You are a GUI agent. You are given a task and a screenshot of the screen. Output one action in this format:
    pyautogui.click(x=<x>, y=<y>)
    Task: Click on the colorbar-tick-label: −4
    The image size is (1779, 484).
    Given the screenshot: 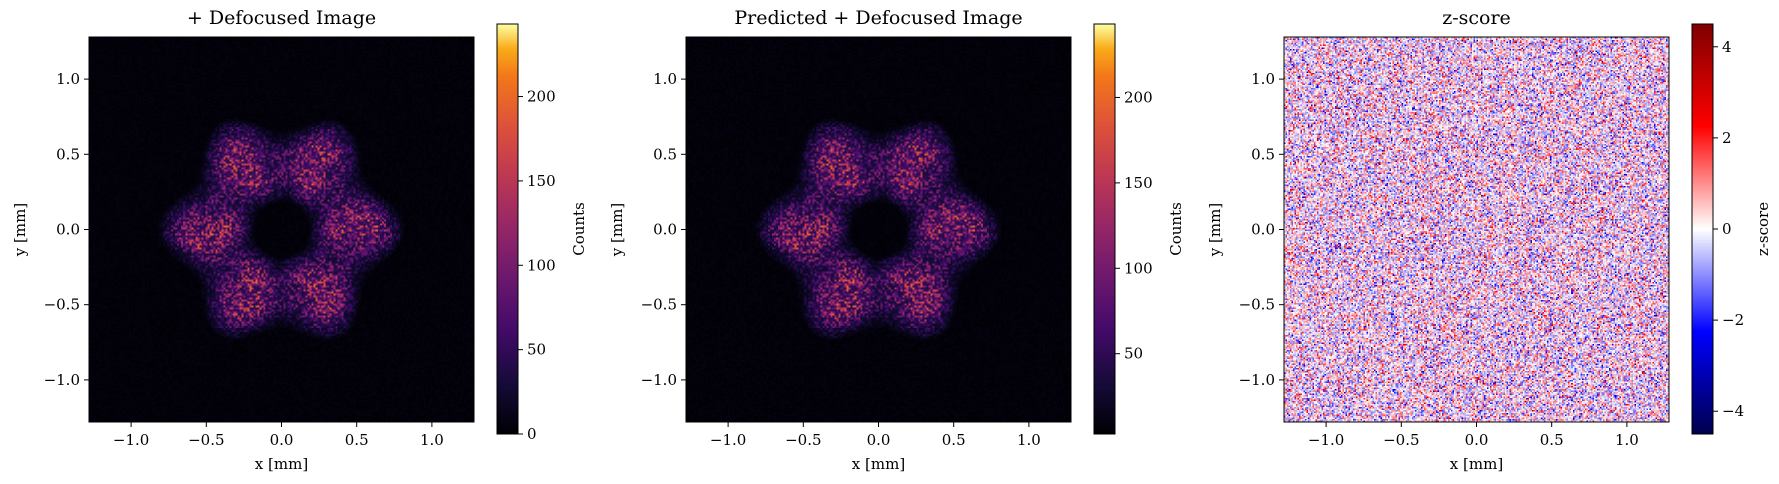 What is the action you would take?
    pyautogui.click(x=1733, y=411)
    